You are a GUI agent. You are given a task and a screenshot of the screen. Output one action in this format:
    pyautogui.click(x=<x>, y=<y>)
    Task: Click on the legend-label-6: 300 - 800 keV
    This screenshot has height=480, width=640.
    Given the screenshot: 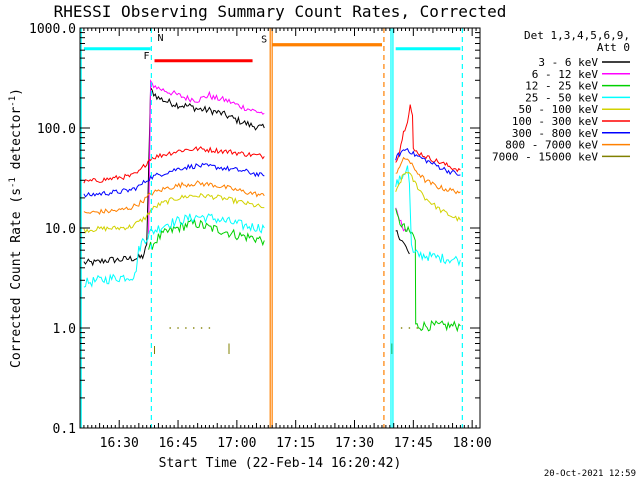 What is the action you would take?
    pyautogui.click(x=555, y=133)
    